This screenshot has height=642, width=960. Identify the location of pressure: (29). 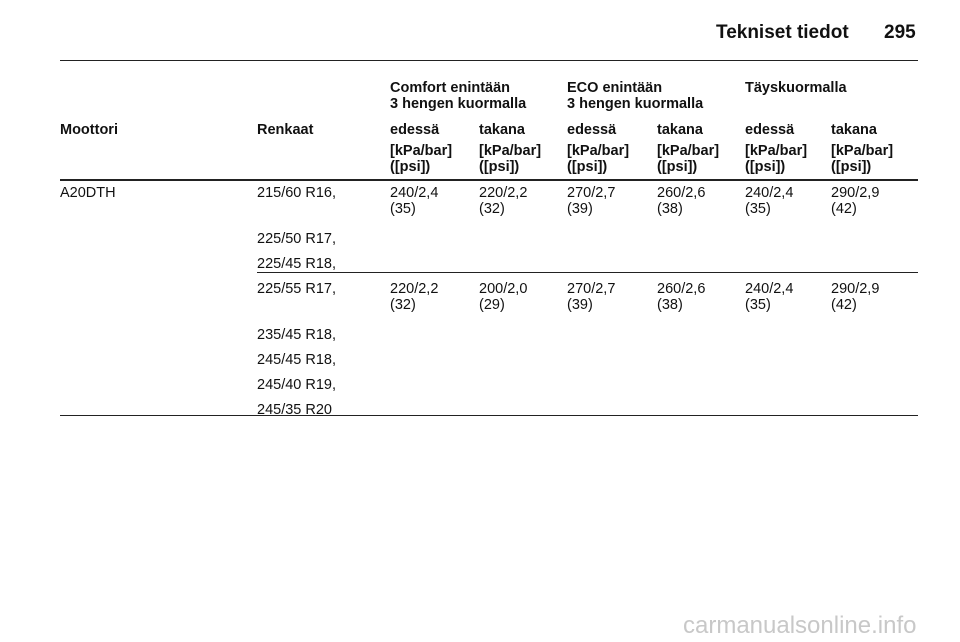
(492, 305).